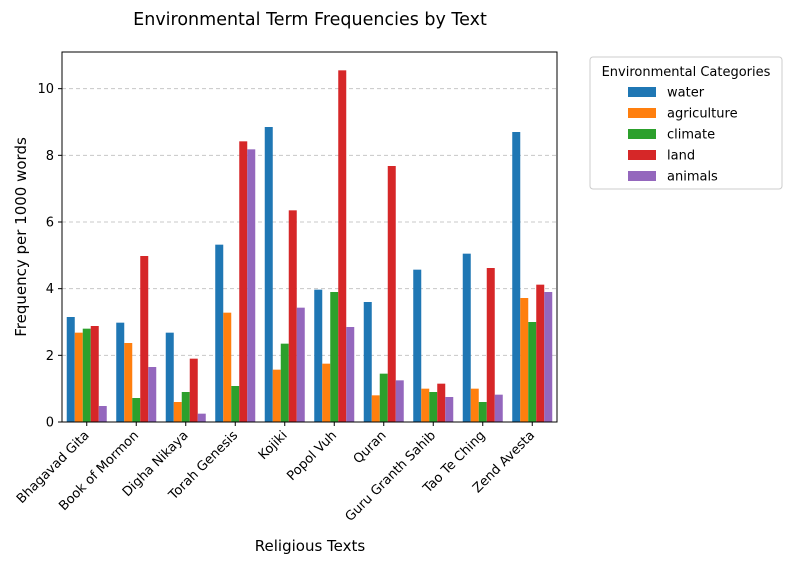 This screenshot has width=791, height=564. Describe the element at coordinates (692, 177) in the screenshot. I see `legend-label-animals: animals` at that location.